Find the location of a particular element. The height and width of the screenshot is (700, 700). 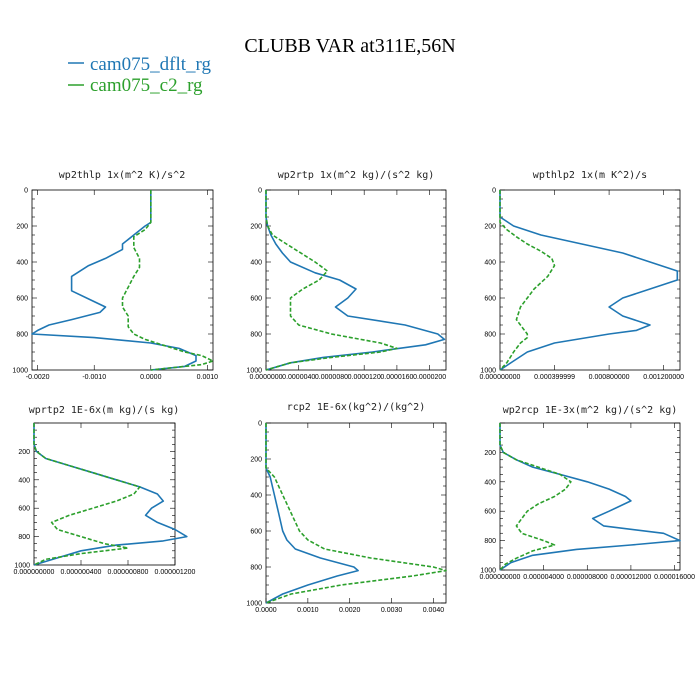

x-tick-label: 0.000000800 is located at coordinates (128, 572).